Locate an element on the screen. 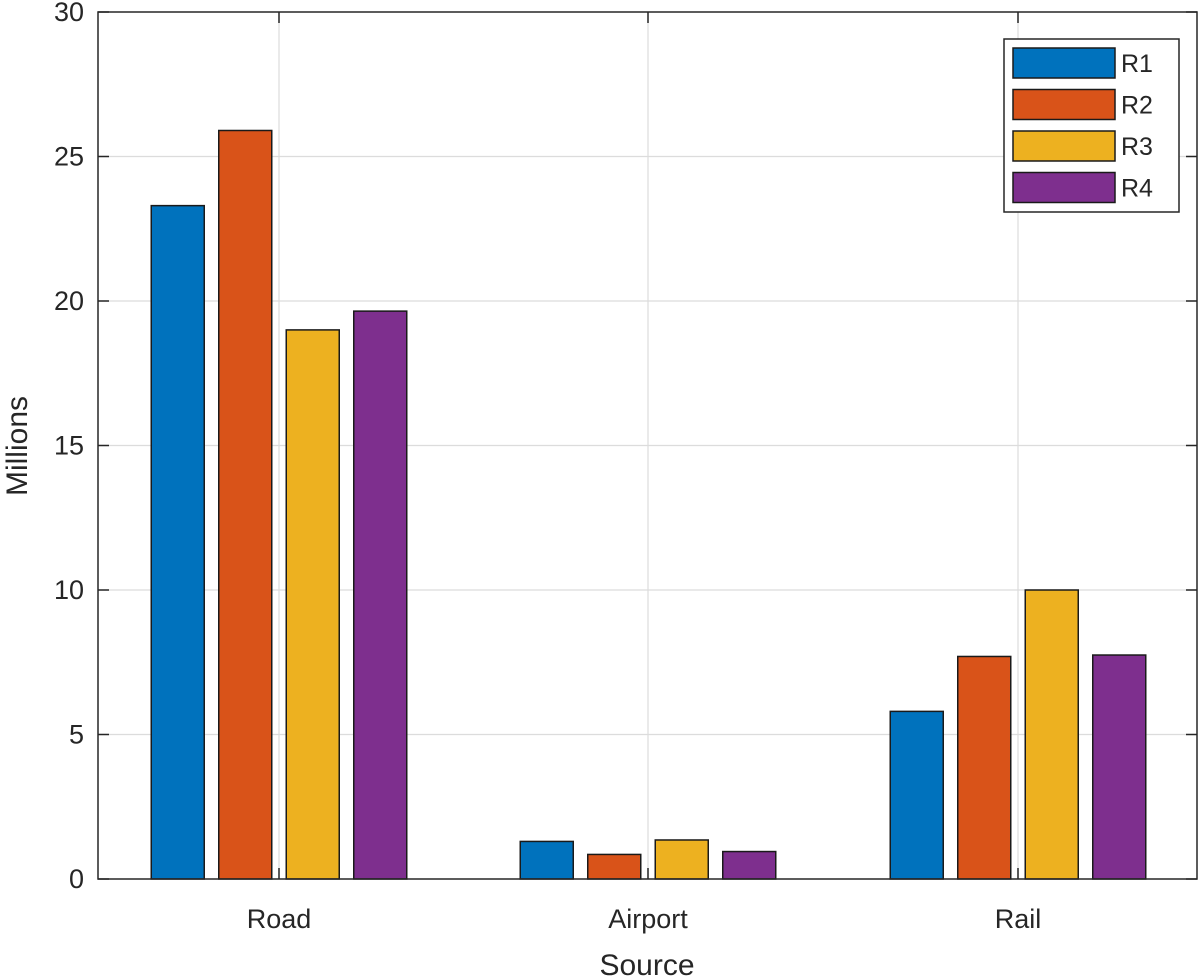  legend-swatch-r1 is located at coordinates (1064, 63).